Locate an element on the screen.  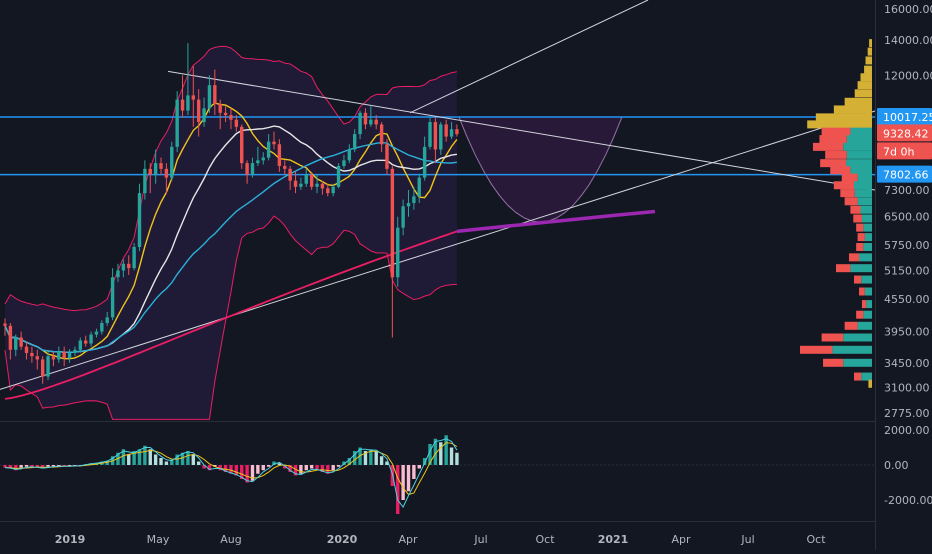
level-high-label: 10017.25 is located at coordinates (904, 116).